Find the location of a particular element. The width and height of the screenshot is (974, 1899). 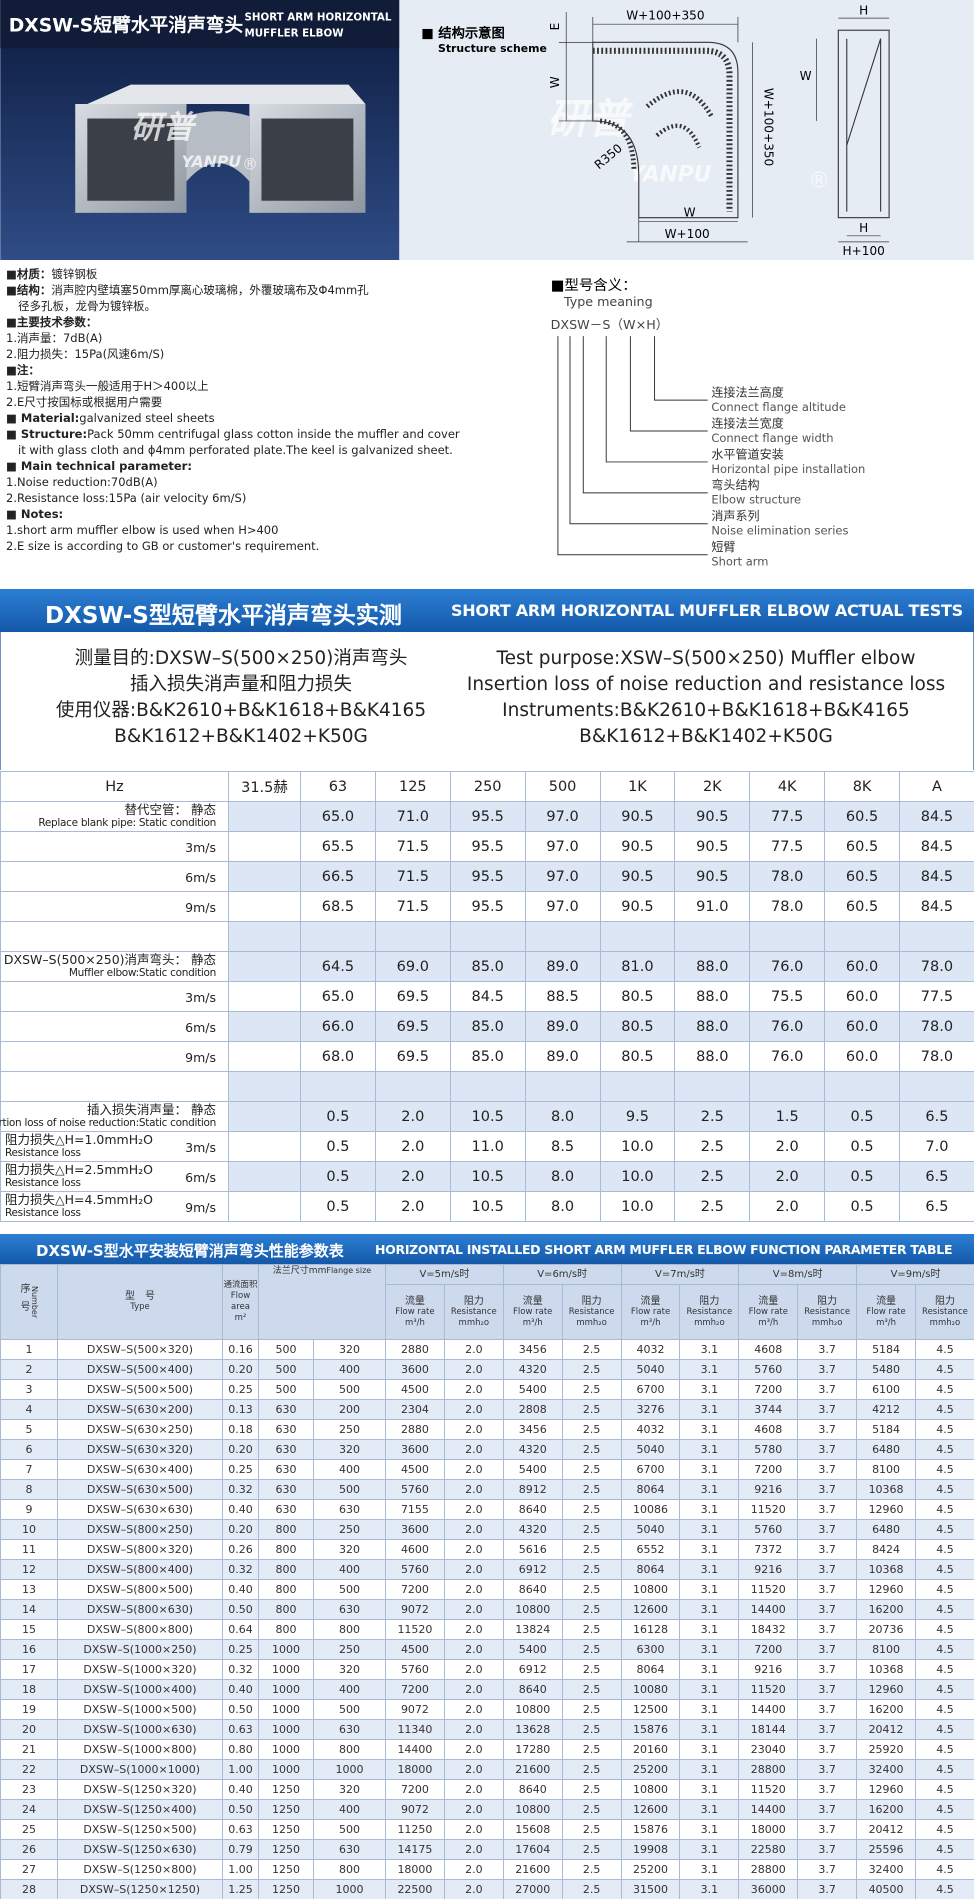

header-text: 型 号 is located at coordinates (140, 1296).